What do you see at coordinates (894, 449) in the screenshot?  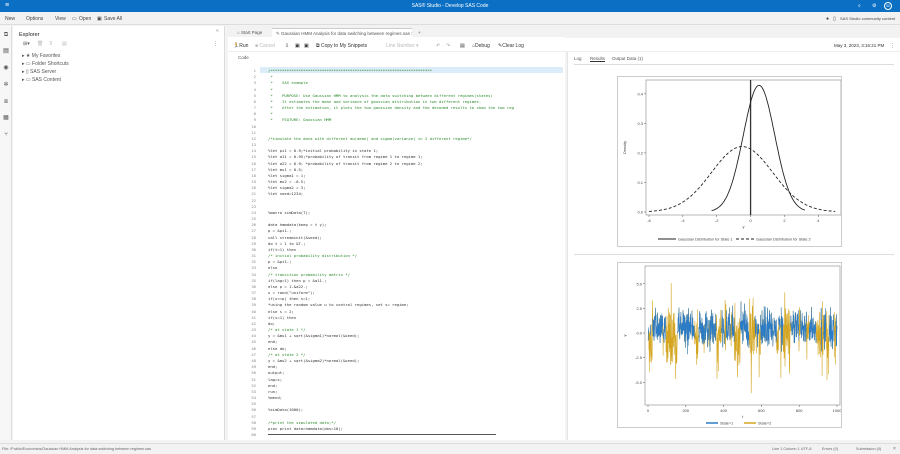 I see `close-icon: ×` at bounding box center [894, 449].